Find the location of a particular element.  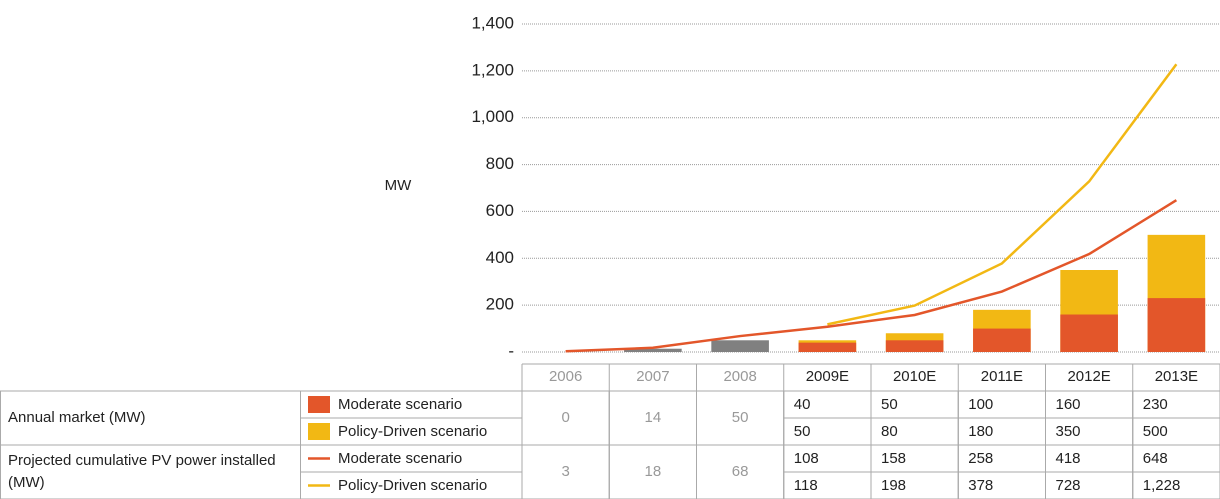

y-tick-label: 1,200 is located at coordinates (492, 69).